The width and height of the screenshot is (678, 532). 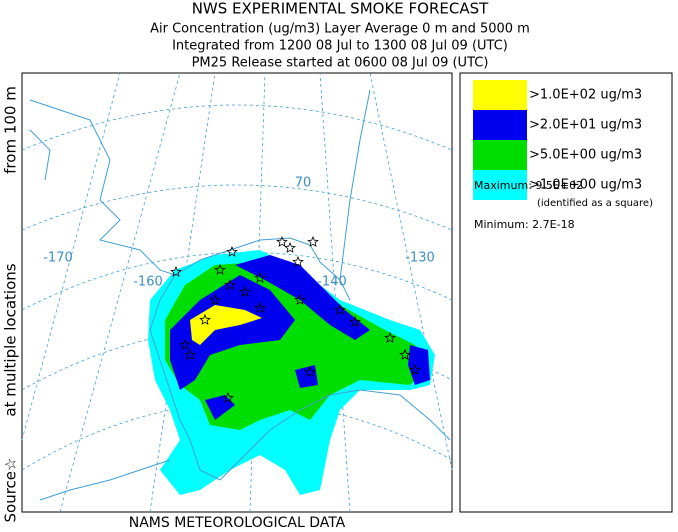 I want to click on side-label: Source☆, so click(x=11, y=490).